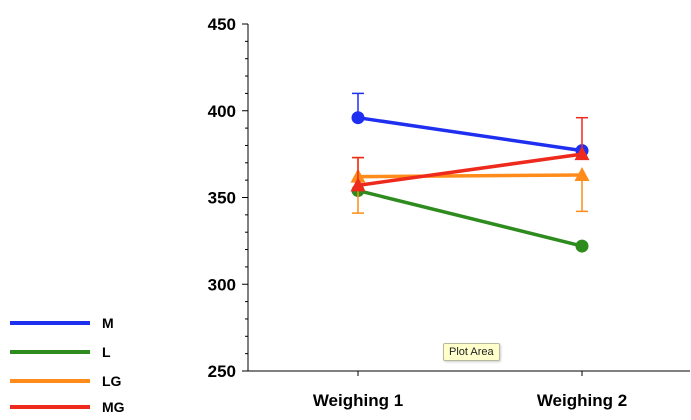 The width and height of the screenshot is (691, 420). I want to click on chart-legend: ML LG MG, so click(67, 365).